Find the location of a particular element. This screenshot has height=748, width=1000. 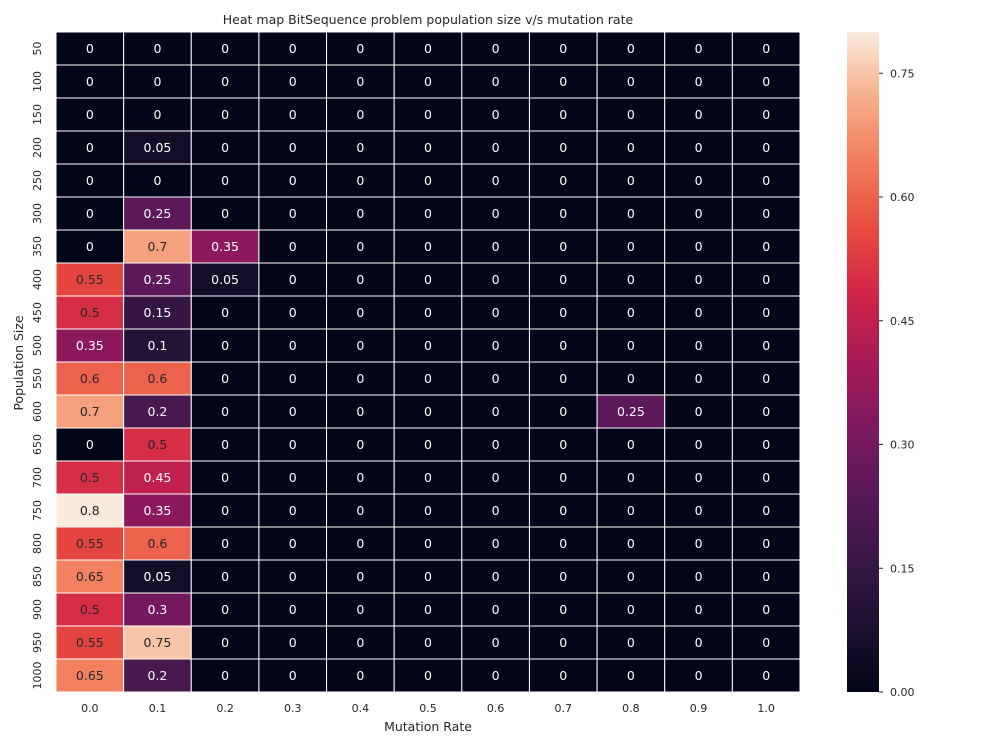

x-axis-ticks: 0.0 0.1 0.2 0.3 0.4 0.5 0.6 0.7 0.8 0.9 1.0 is located at coordinates (428, 708).